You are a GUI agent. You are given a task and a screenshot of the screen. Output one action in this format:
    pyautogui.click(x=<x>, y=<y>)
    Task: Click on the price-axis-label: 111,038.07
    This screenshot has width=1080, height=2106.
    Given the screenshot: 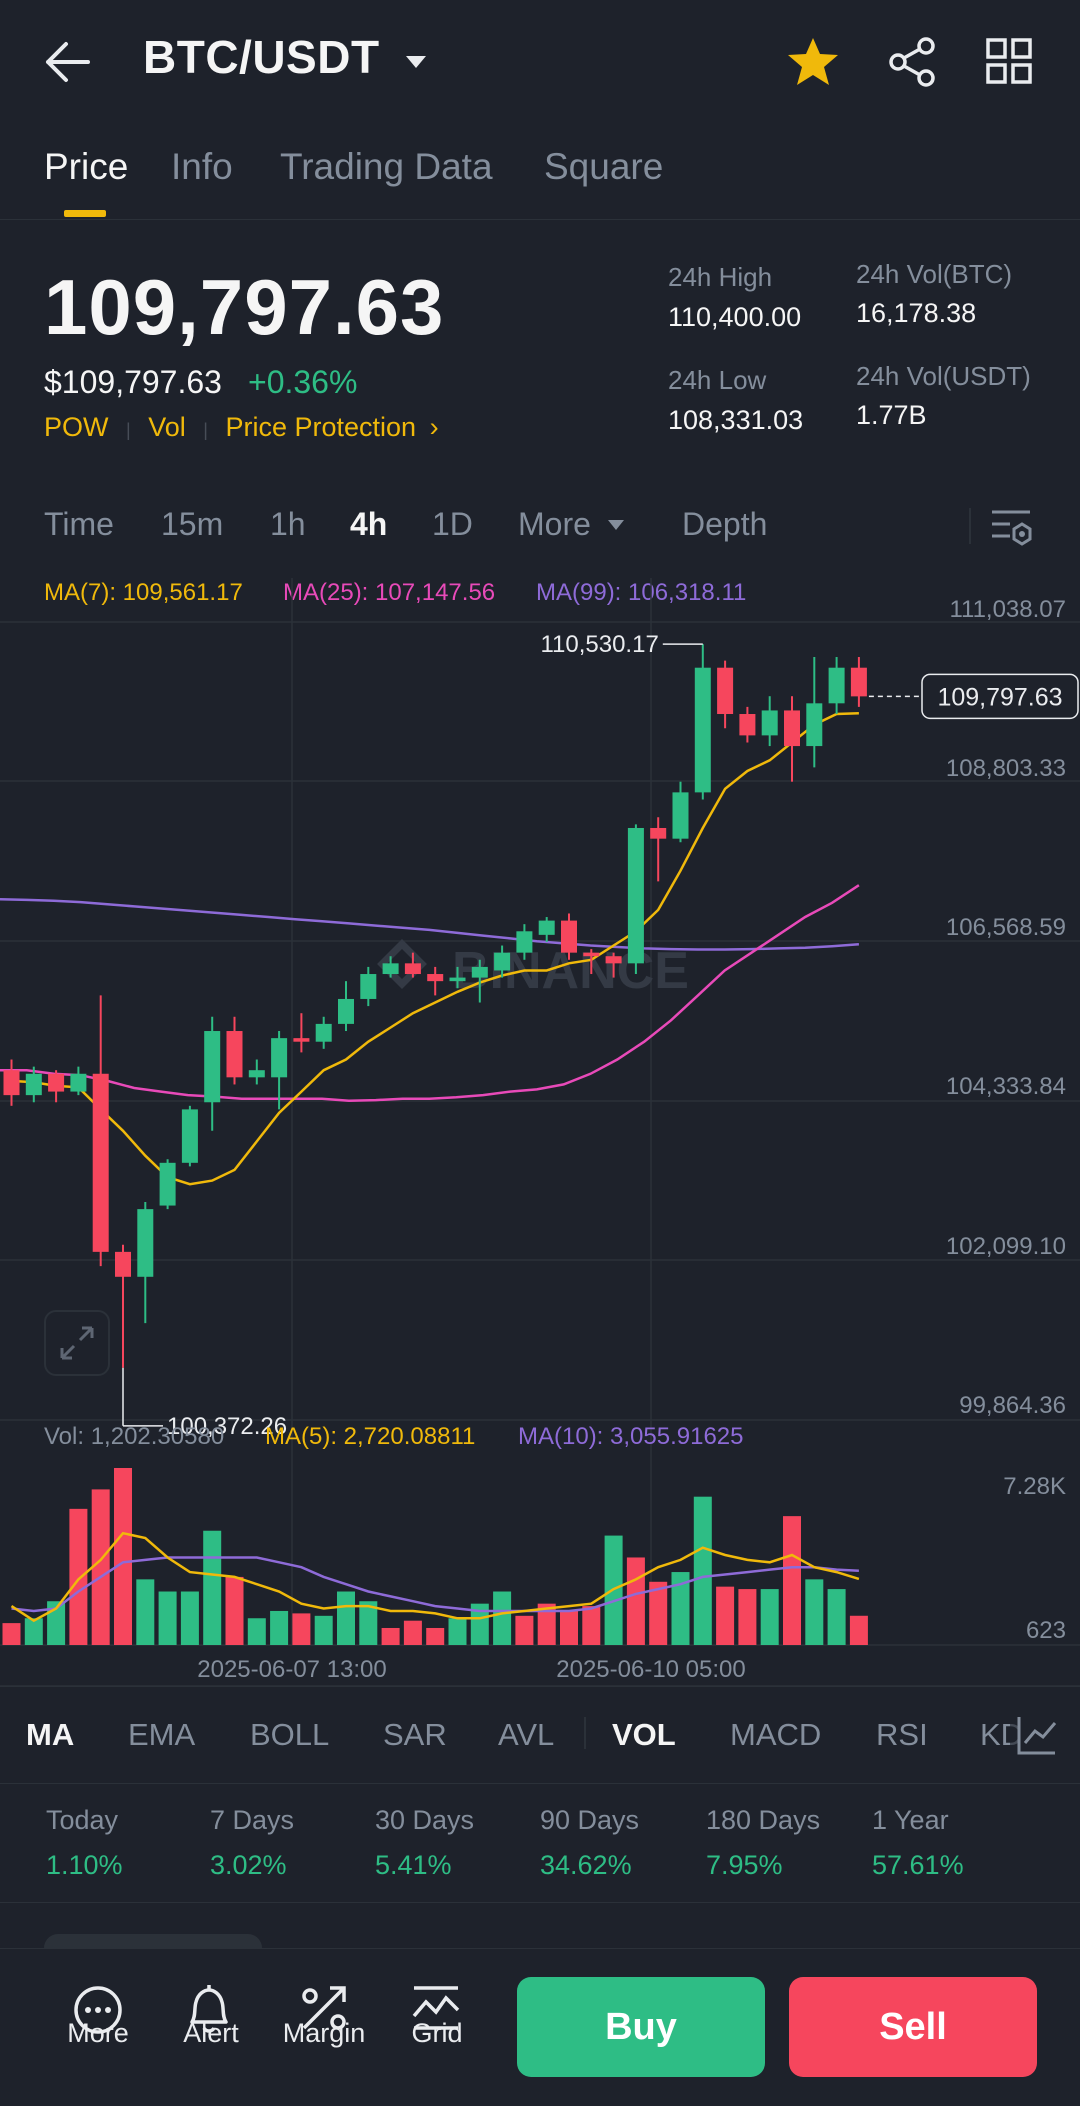 What is the action you would take?
    pyautogui.click(x=1007, y=609)
    